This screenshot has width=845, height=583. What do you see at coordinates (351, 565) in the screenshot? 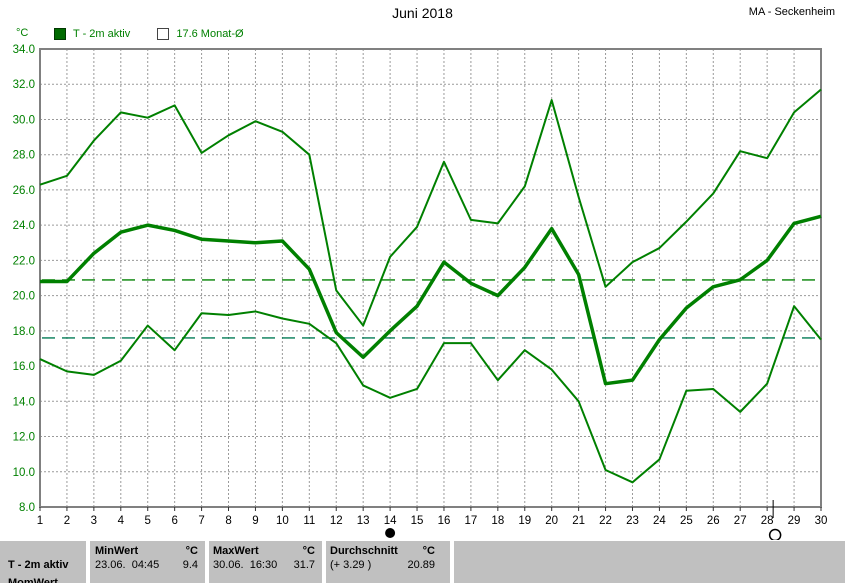
I see `durchschnitt-anomaly: (+ 3.29 )` at bounding box center [351, 565].